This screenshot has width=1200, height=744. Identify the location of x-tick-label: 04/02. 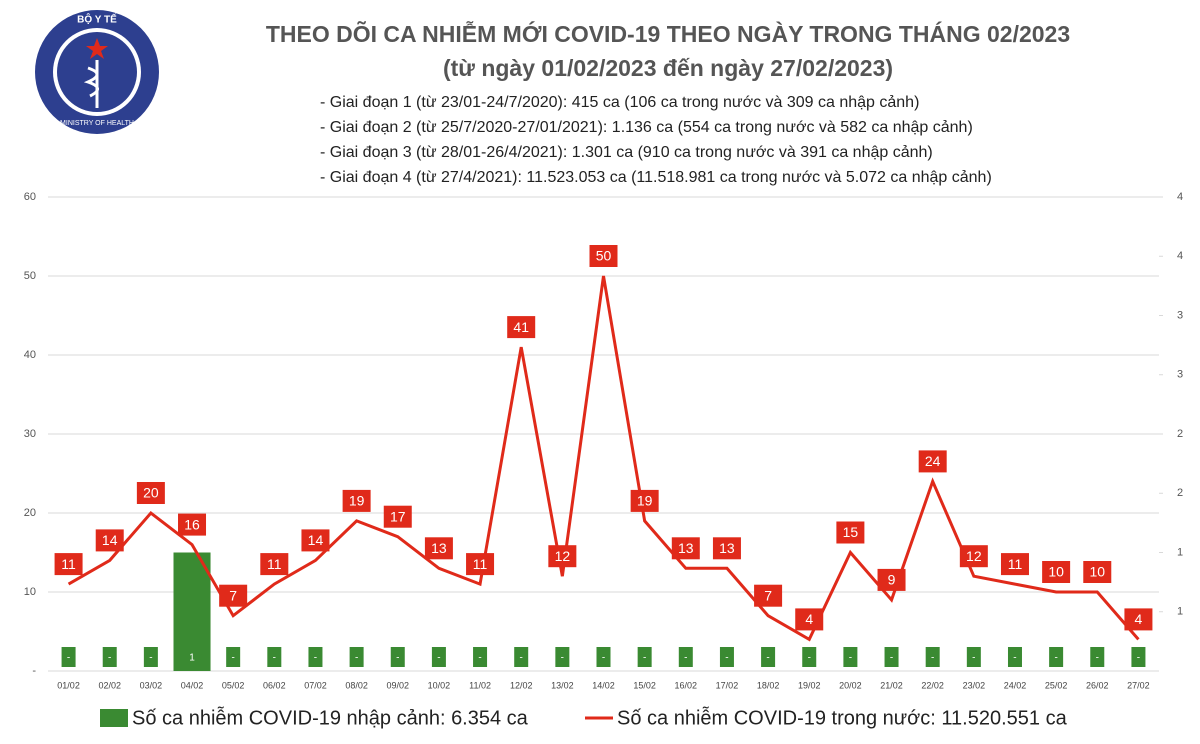
(192, 685).